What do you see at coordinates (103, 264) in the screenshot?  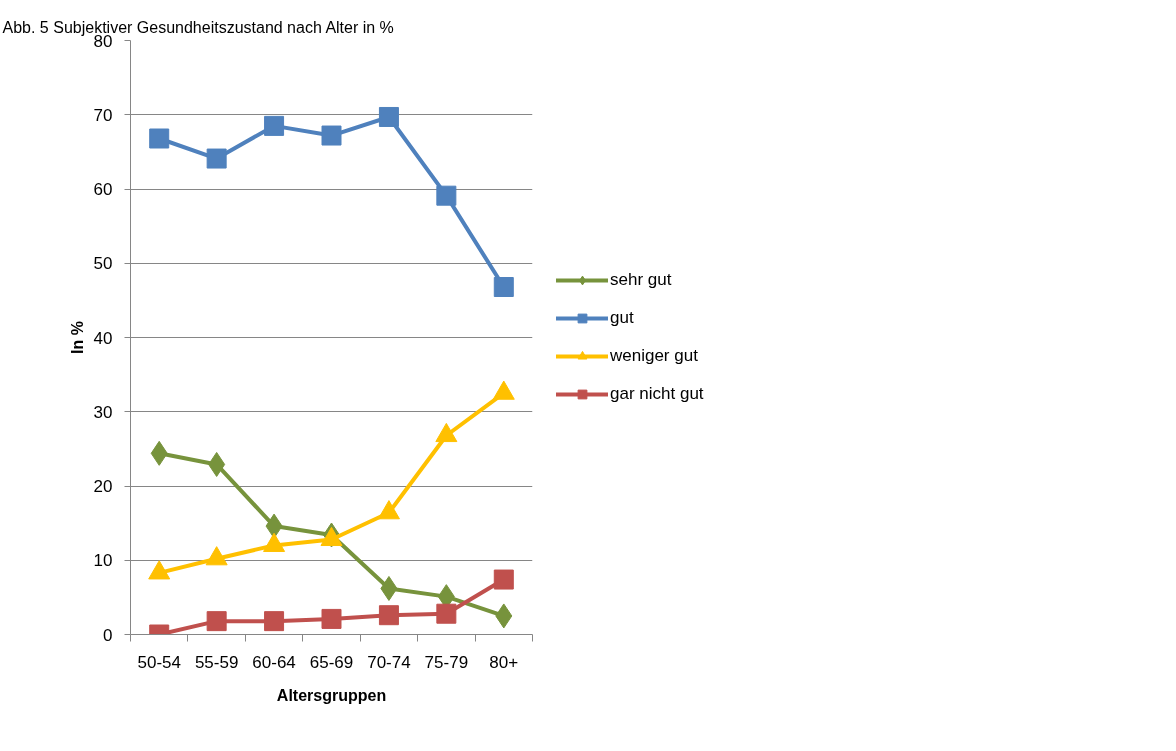 I see `y-tick-label: 50` at bounding box center [103, 264].